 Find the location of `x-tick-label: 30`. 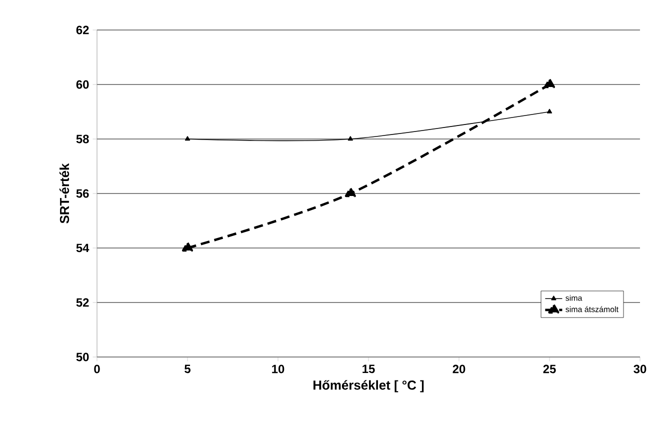

x-tick-label: 30 is located at coordinates (640, 369).